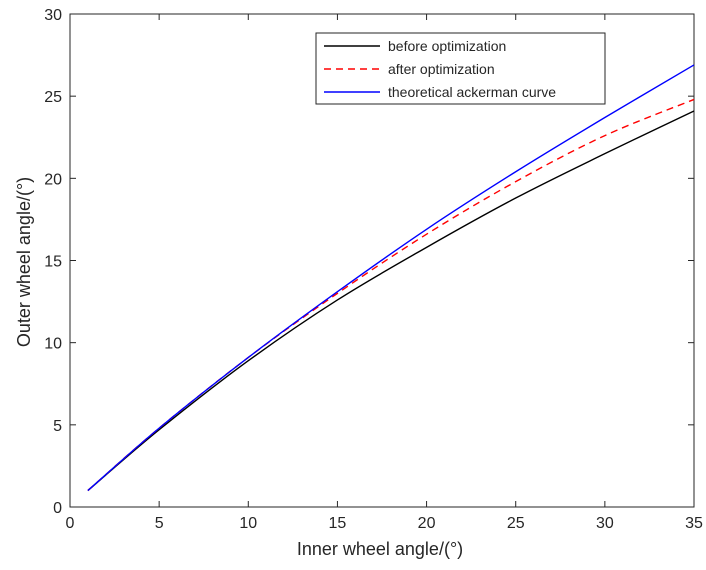  What do you see at coordinates (57, 508) in the screenshot?
I see `y-tick-label: 0` at bounding box center [57, 508].